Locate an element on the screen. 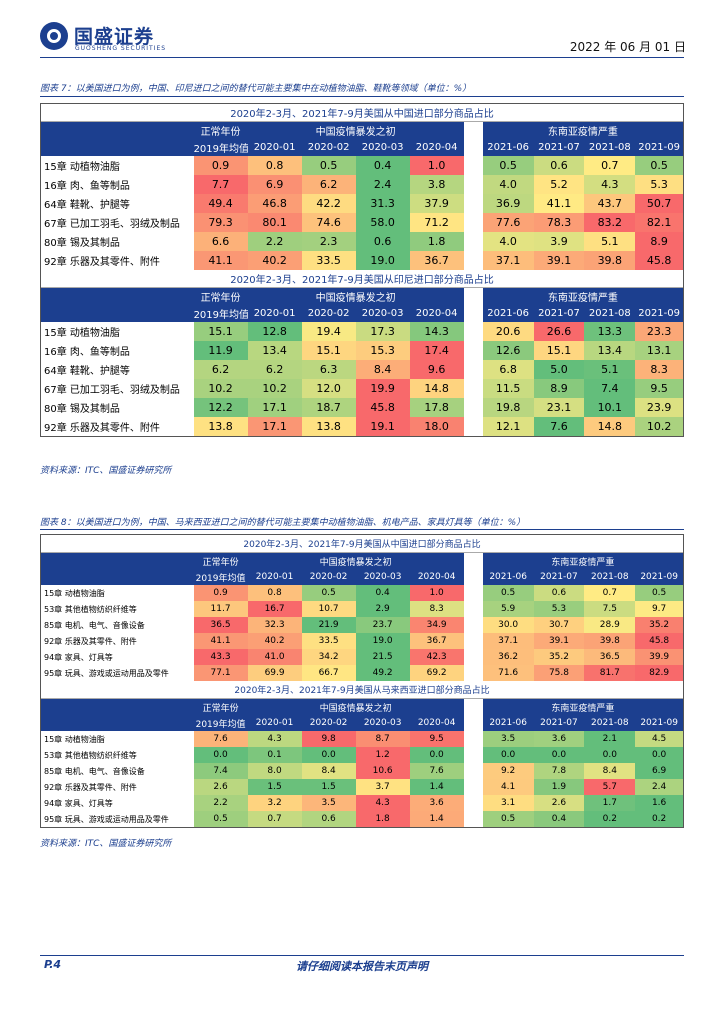 Image resolution: width=724 pixels, height=1024 pixels. heat-cell: 2.2 is located at coordinates (274, 241).